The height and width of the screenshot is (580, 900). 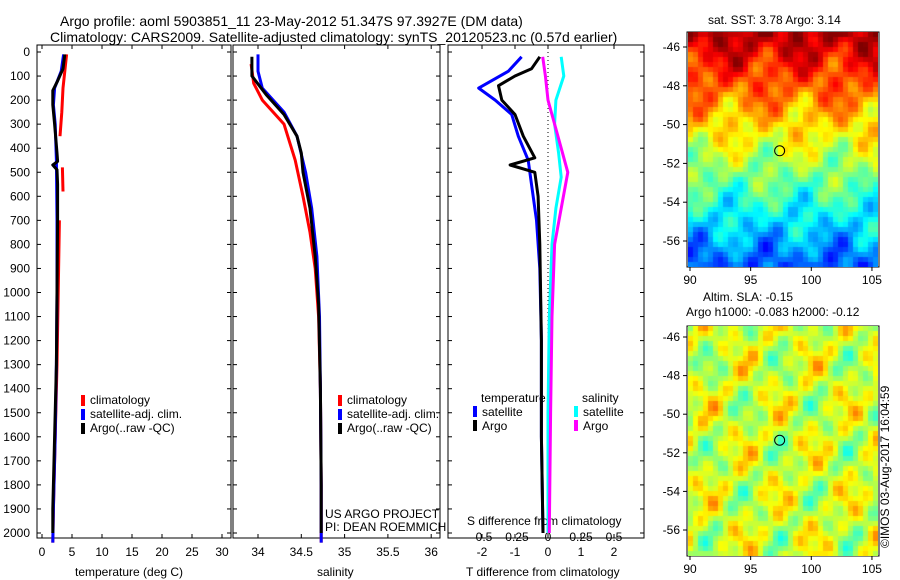 What do you see at coordinates (475, 411) in the screenshot?
I see `legend-swatch-t-satellite` at bounding box center [475, 411].